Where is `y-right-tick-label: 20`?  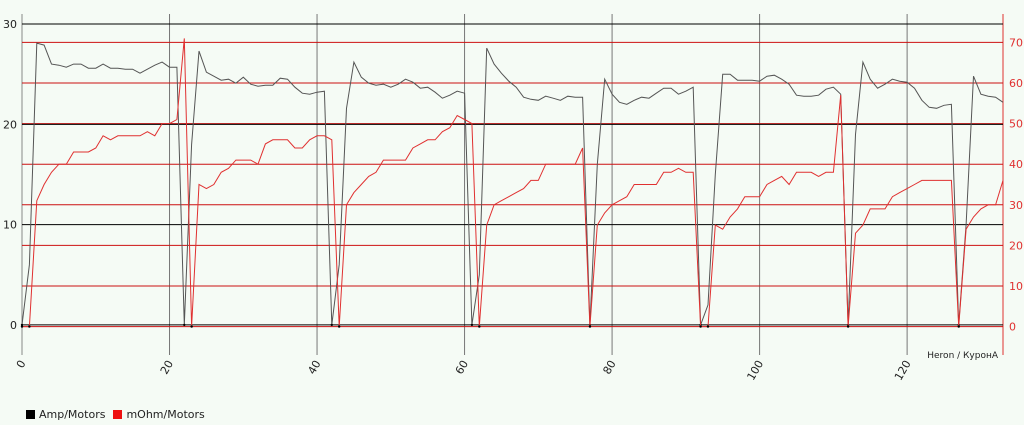
y-right-tick-label: 20 is located at coordinates (1016, 245).